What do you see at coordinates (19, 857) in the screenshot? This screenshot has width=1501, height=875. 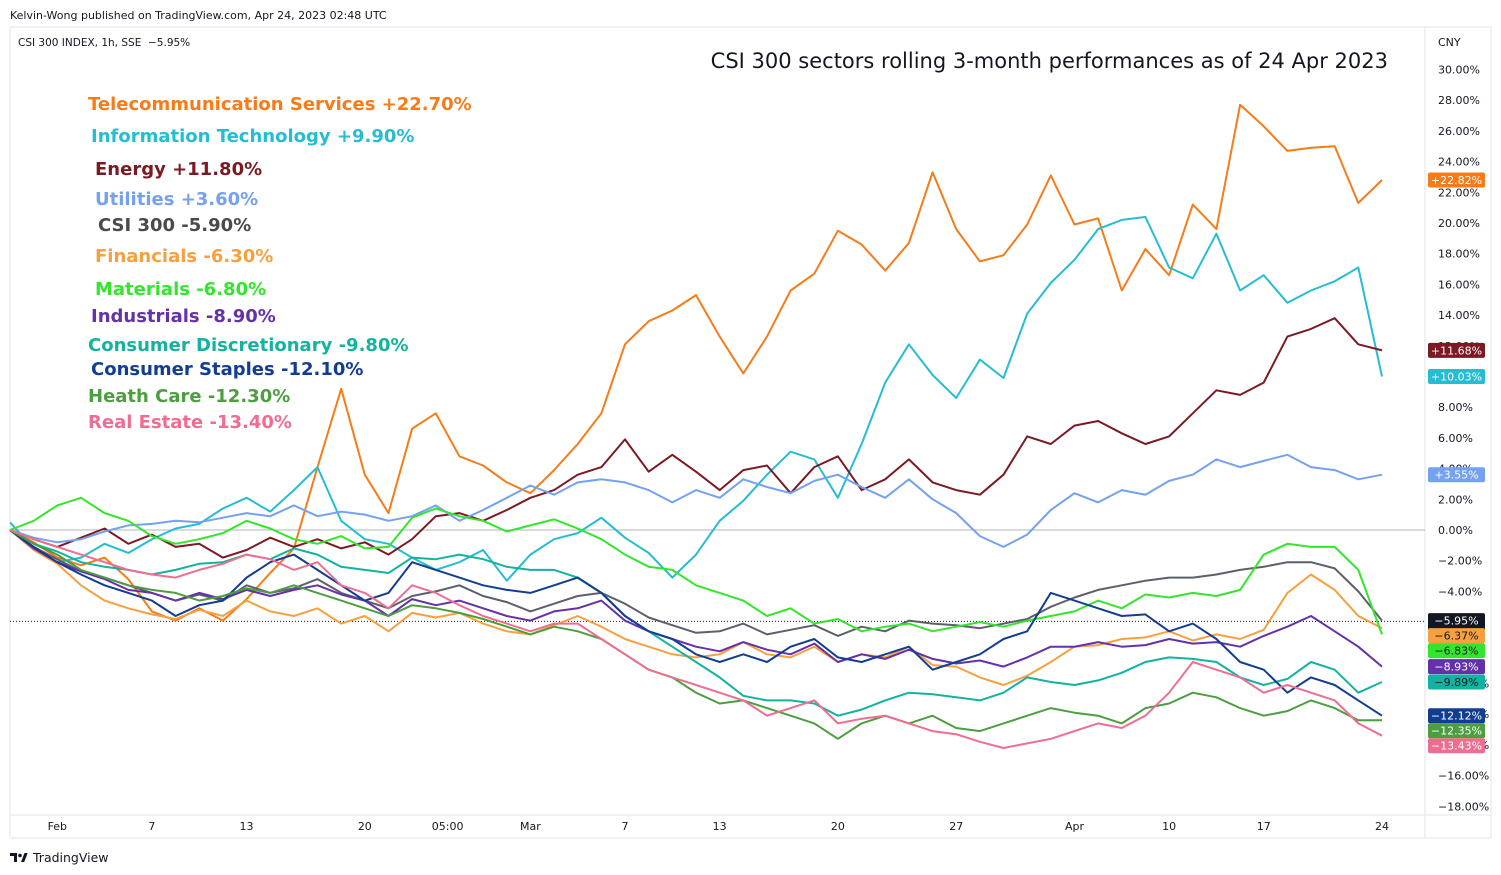 I see `tradingview-logo-icon` at bounding box center [19, 857].